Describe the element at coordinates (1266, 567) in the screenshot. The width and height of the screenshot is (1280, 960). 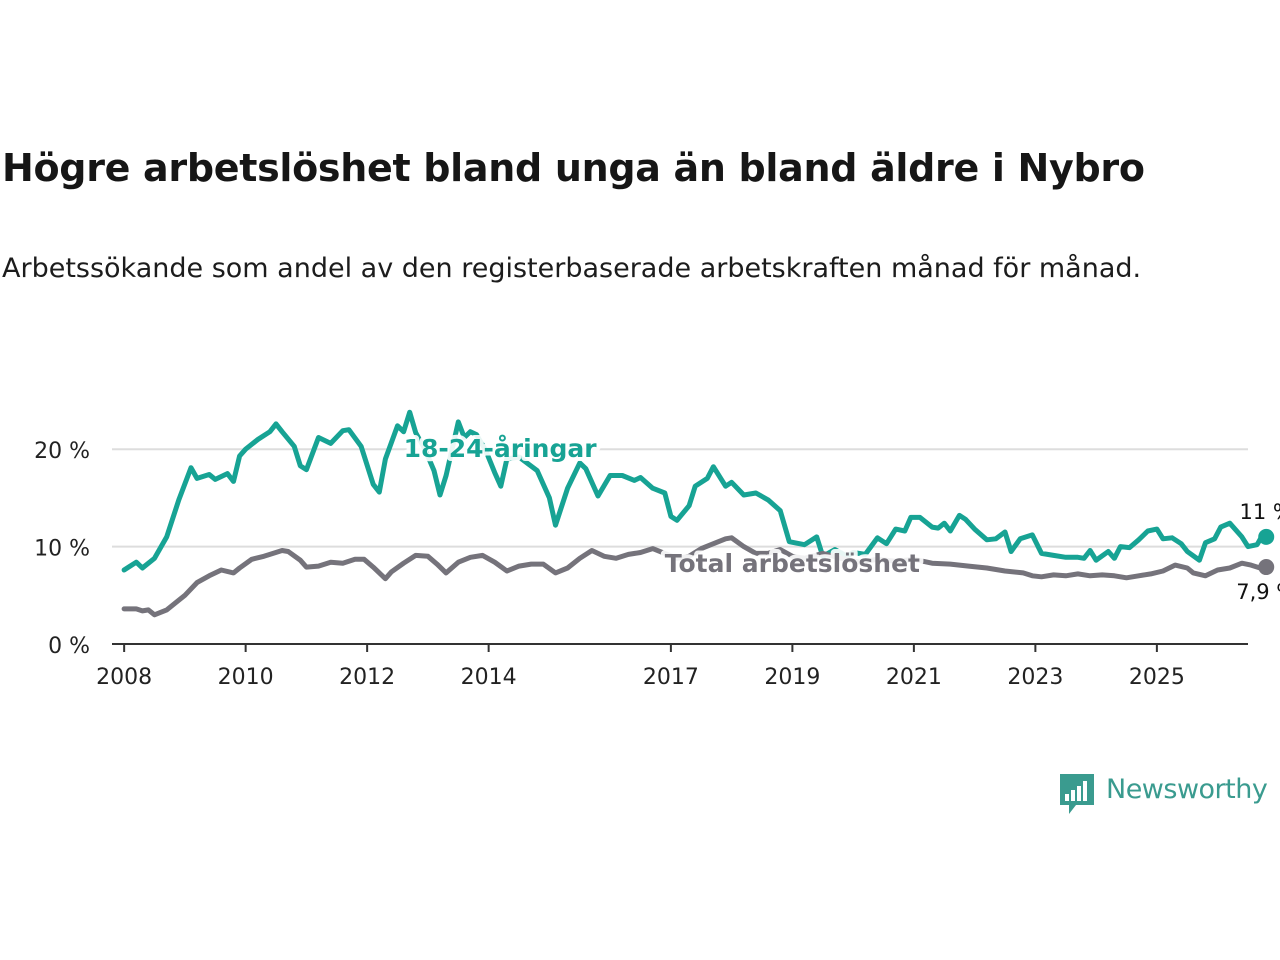
I see `total-unemployment-end-point` at that location.